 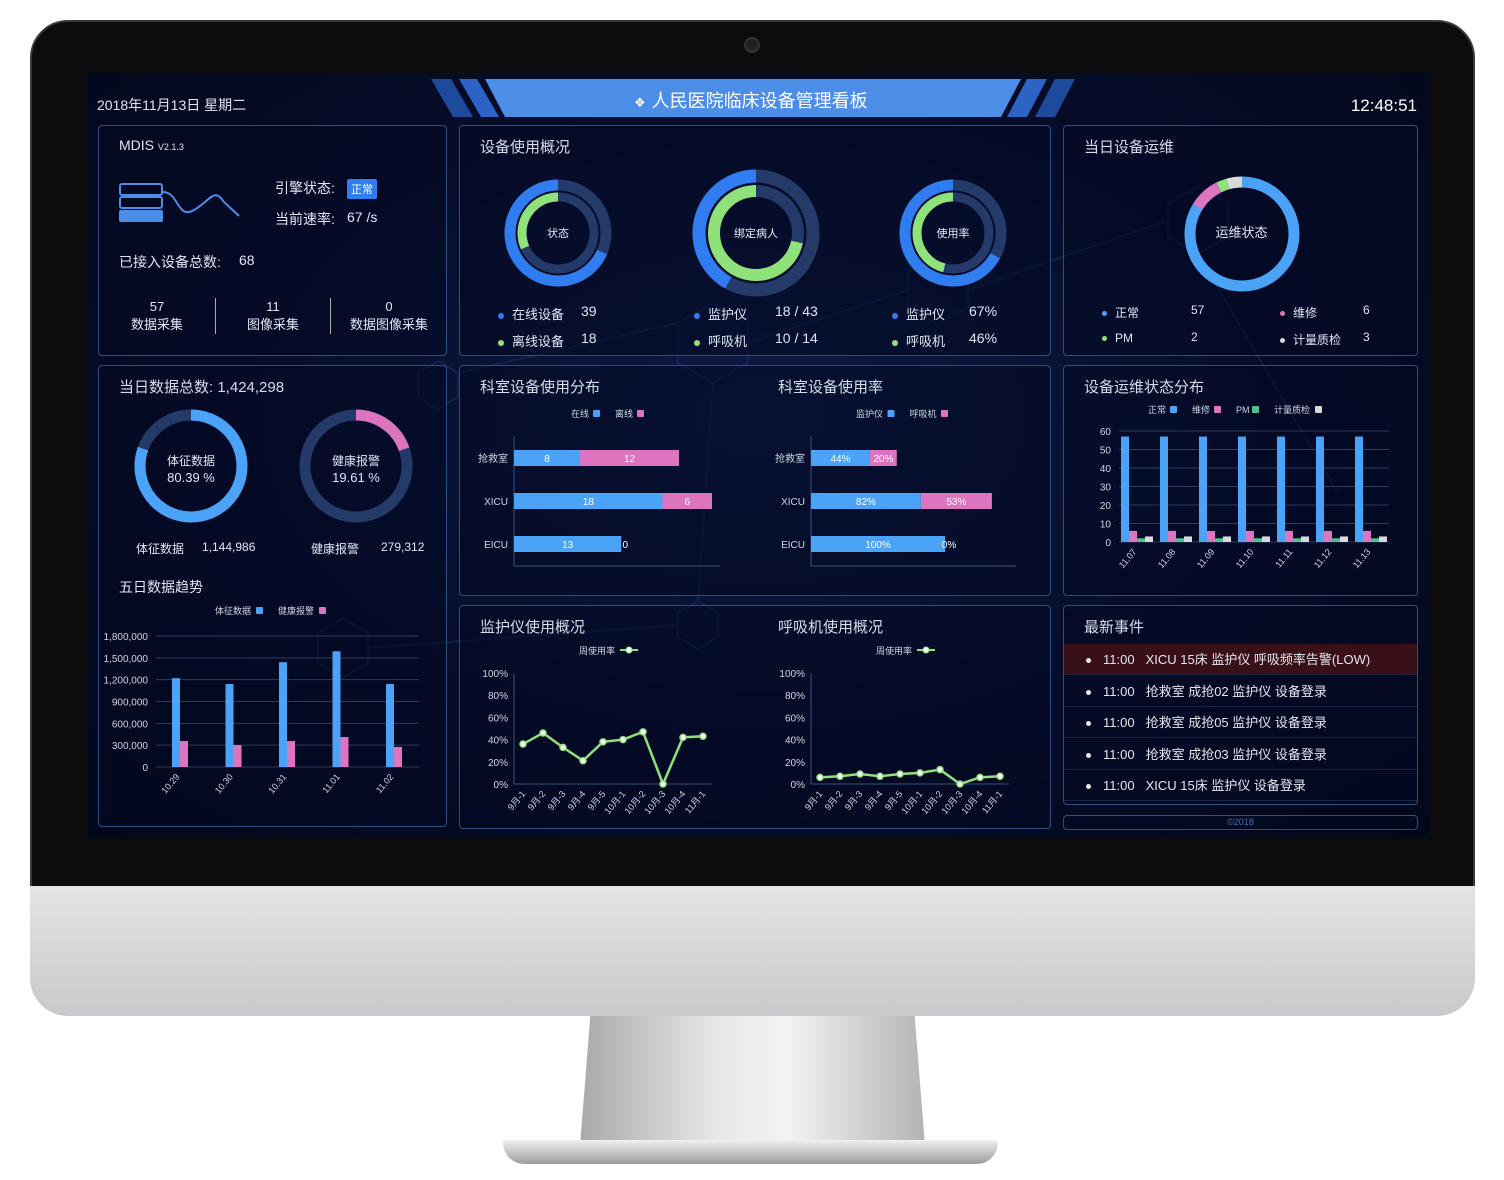 What do you see at coordinates (834, 800) in the screenshot?
I see `x-tick-label: 9月-2` at bounding box center [834, 800].